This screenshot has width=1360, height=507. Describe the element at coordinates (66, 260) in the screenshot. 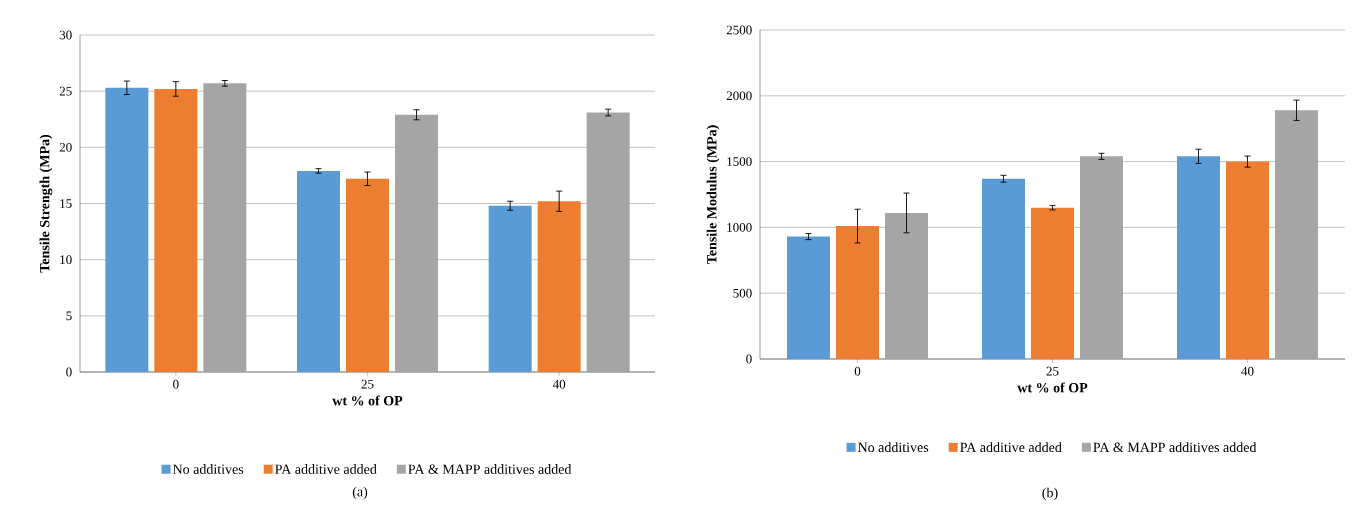

I see `y-tick-label: 10` at that location.